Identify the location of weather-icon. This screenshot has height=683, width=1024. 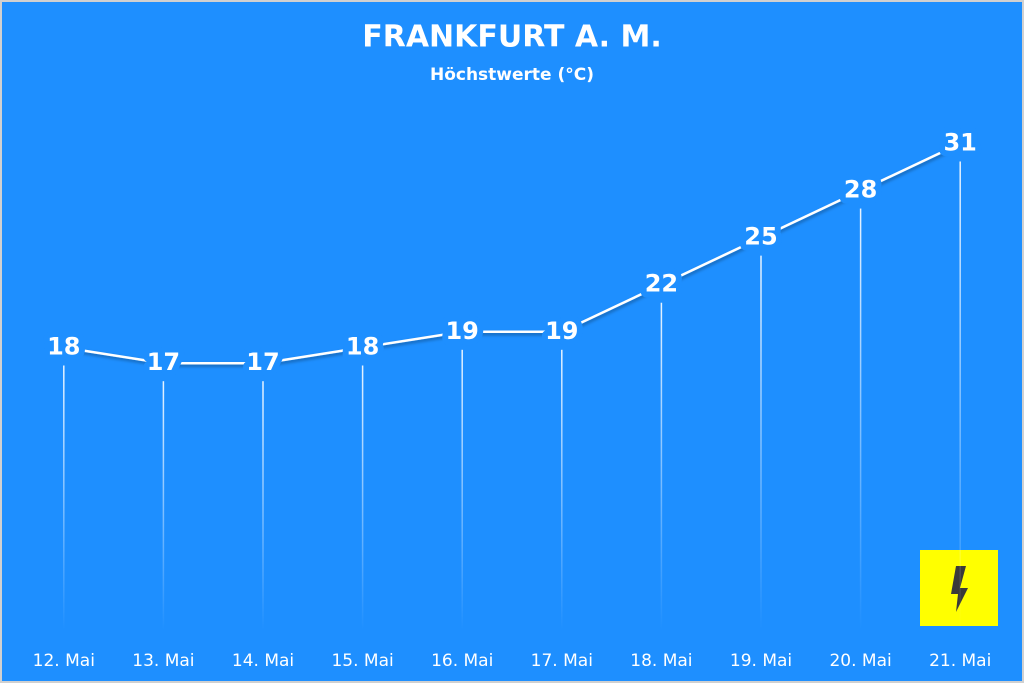
(959, 588).